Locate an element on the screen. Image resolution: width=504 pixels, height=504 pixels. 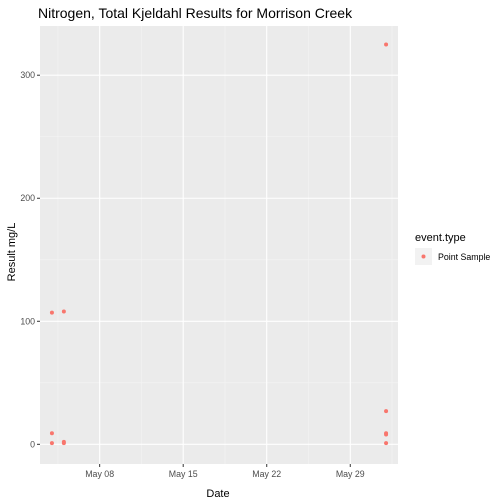
x-tick-label: May 08 is located at coordinates (99, 474).